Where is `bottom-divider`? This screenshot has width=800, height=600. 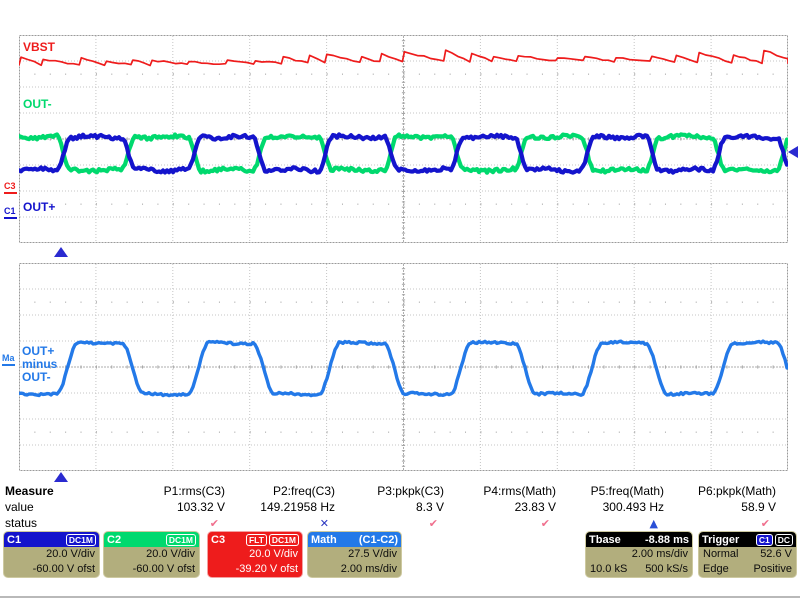
bottom-divider is located at coordinates (400, 597).